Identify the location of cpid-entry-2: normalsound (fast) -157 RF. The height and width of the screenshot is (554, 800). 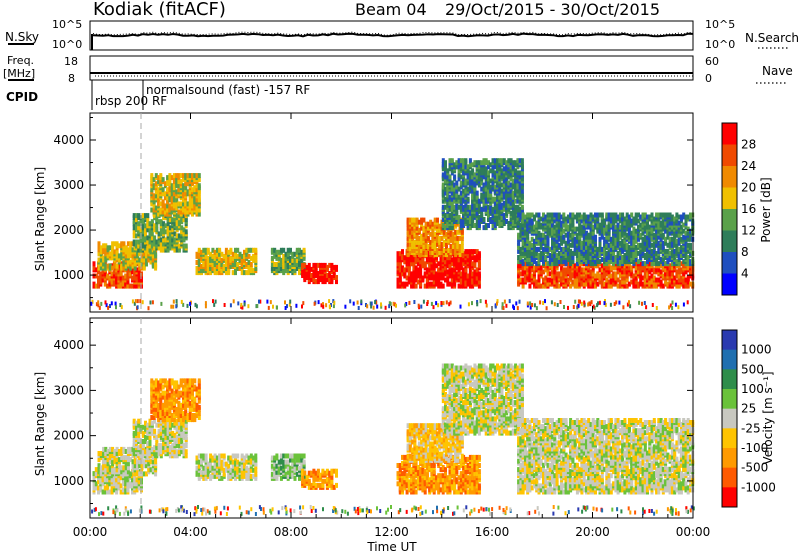
(228, 90).